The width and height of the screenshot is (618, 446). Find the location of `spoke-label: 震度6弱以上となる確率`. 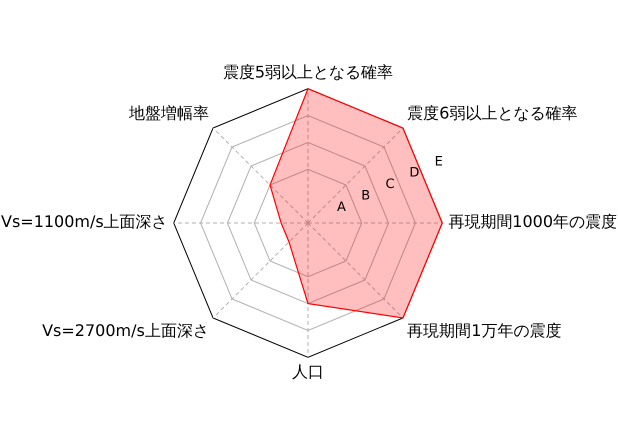

spoke-label: 震度6弱以上となる確率 is located at coordinates (492, 112).